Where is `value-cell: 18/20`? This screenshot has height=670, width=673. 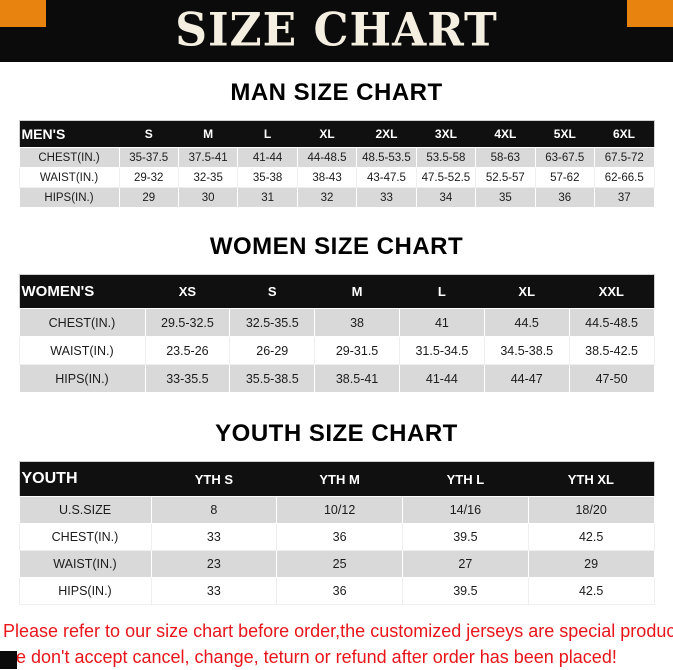 value-cell: 18/20 is located at coordinates (591, 510).